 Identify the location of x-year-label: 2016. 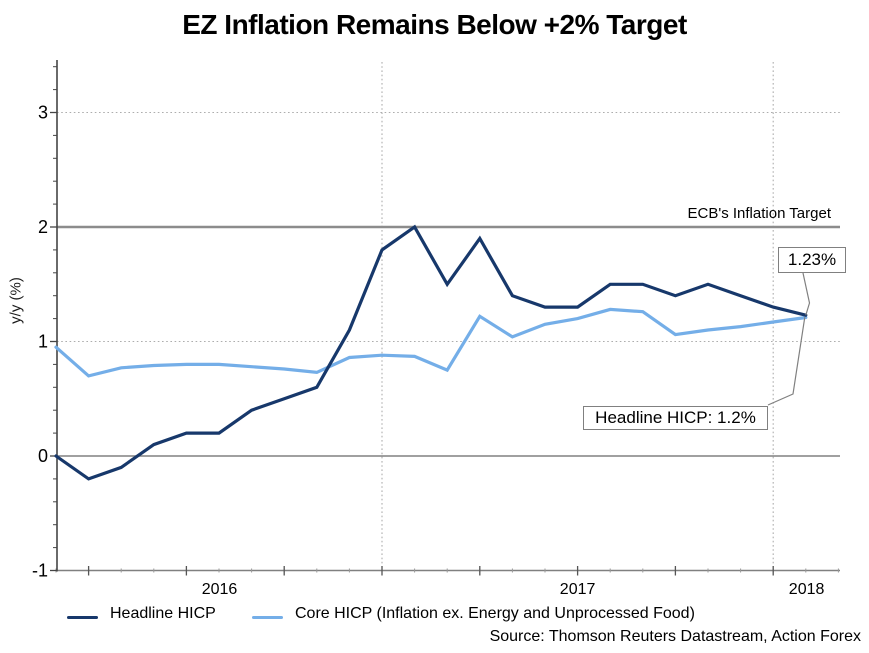
(220, 589).